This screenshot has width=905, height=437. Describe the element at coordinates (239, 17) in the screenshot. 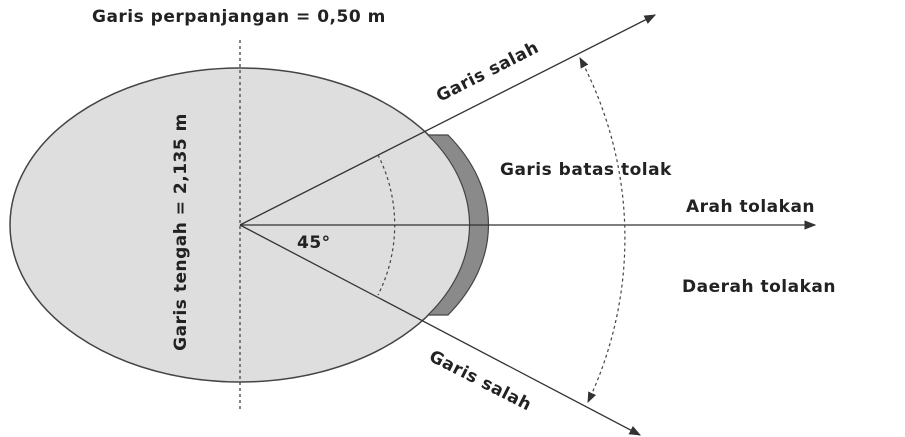

I see `extension-label: Garis perpanjangan = 0,50 m` at that location.